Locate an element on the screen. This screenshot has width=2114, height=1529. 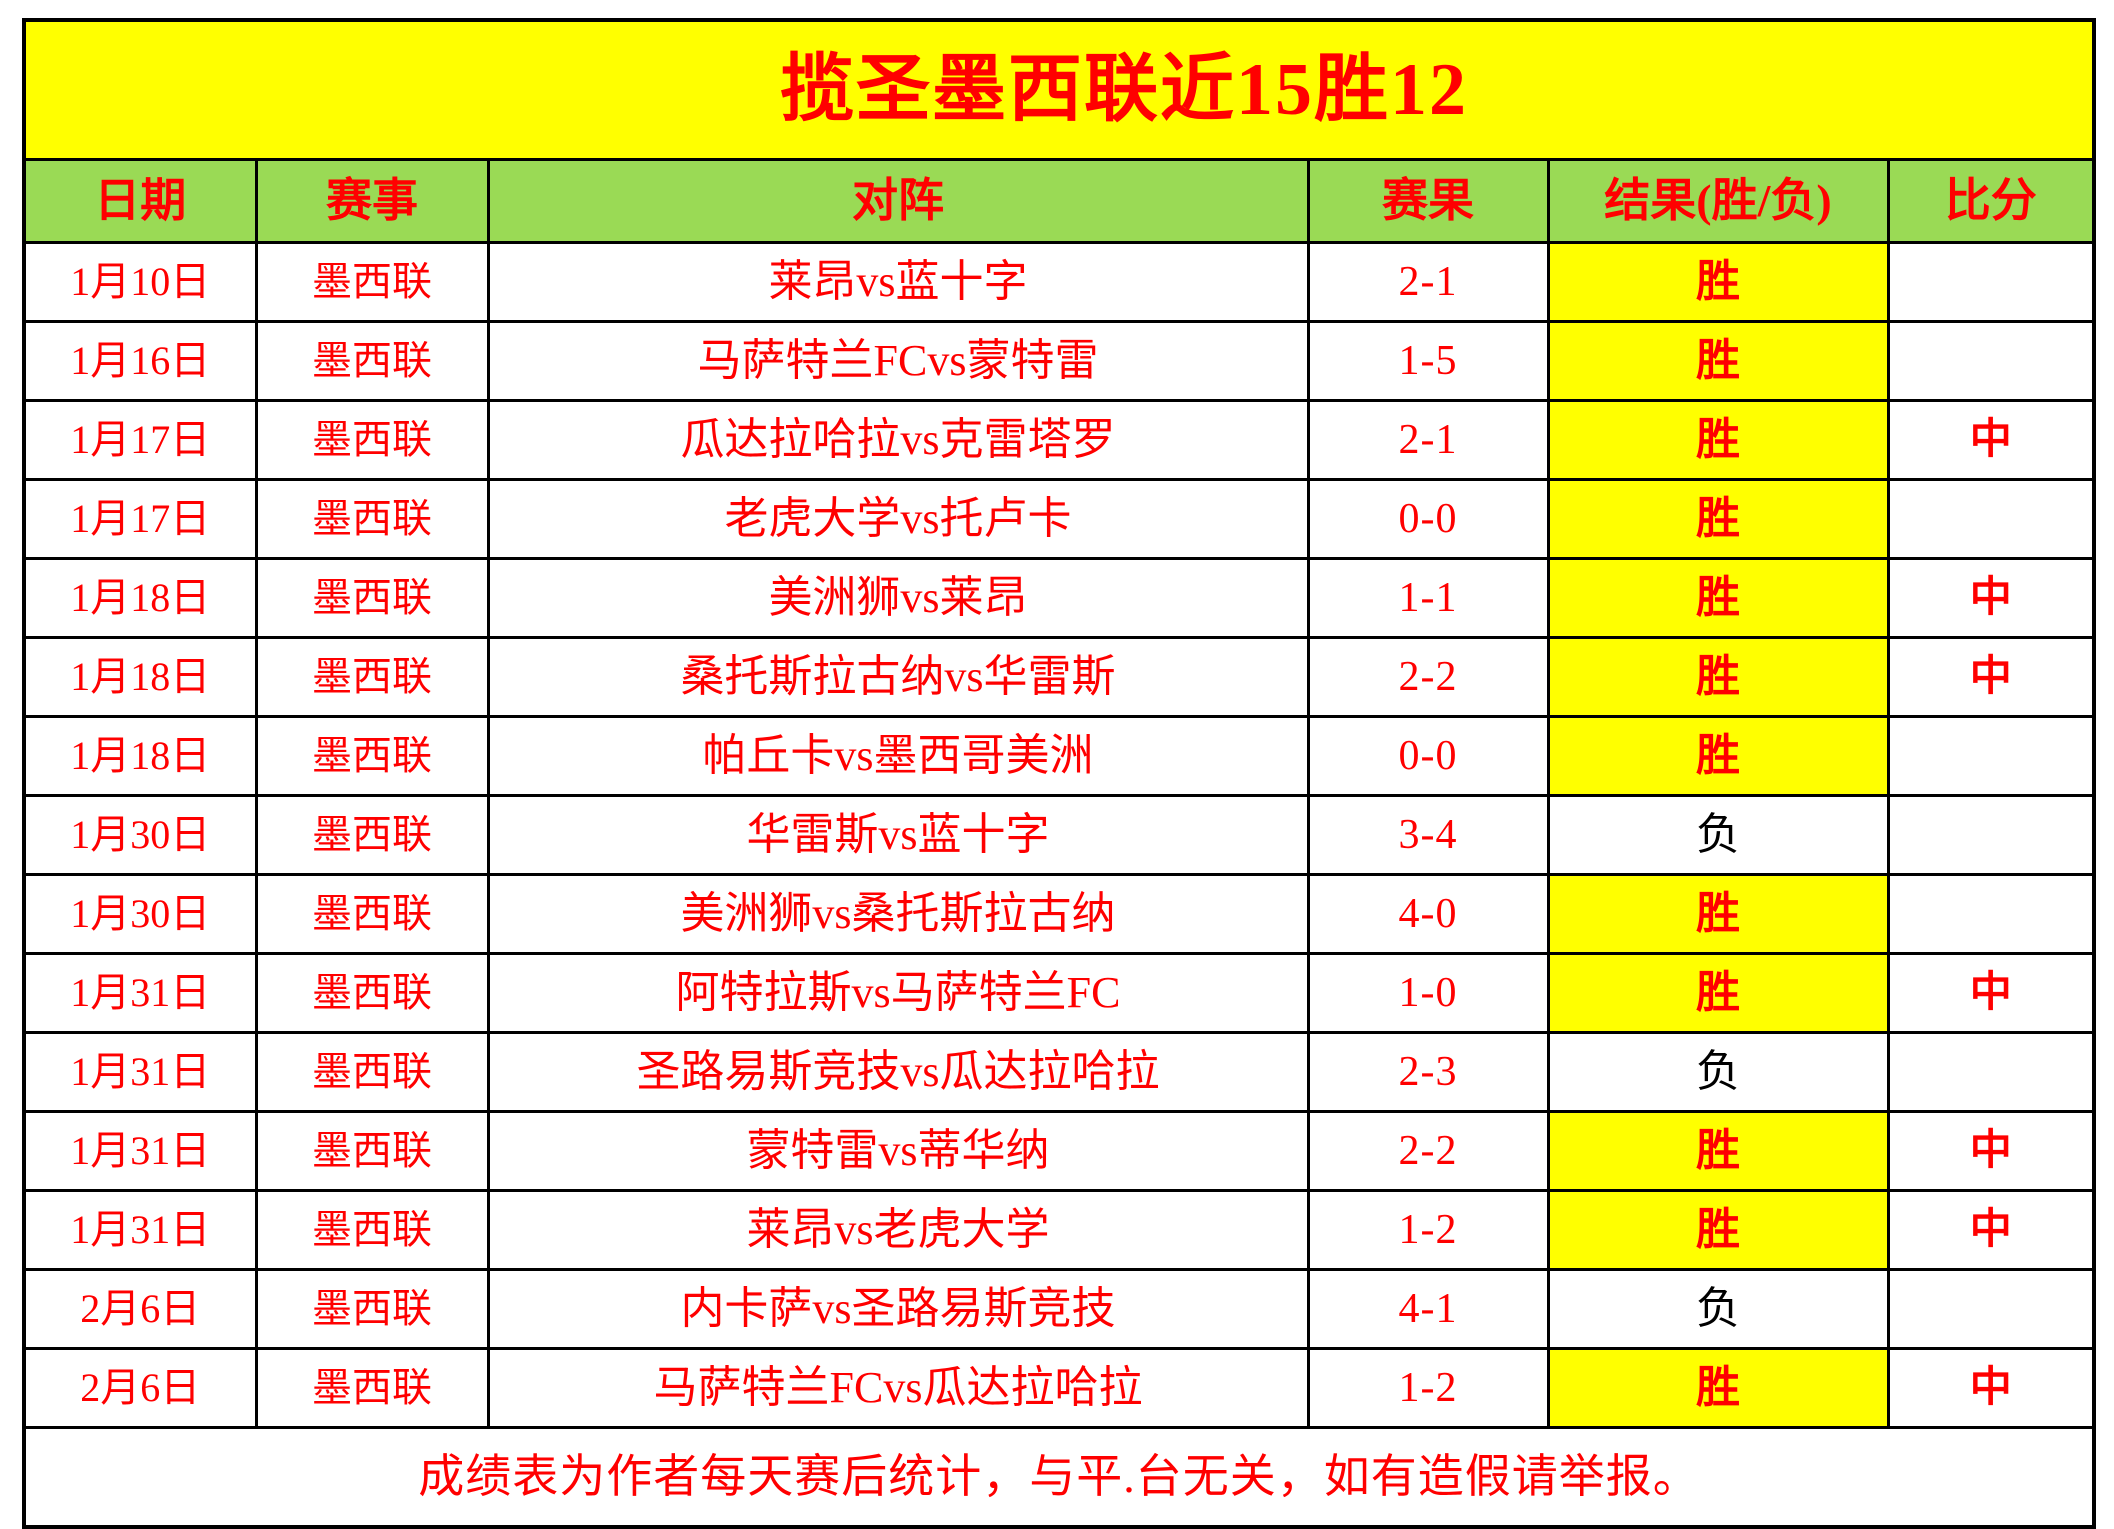
cell-match: 阿特拉斯vs马萨特兰FC is located at coordinates (898, 993).